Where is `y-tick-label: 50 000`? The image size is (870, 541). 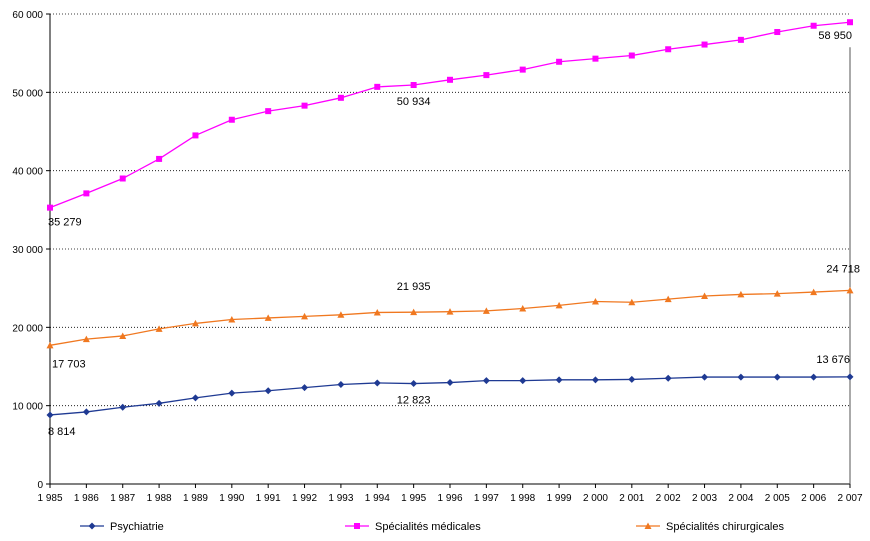 y-tick-label: 50 000 is located at coordinates (27, 93).